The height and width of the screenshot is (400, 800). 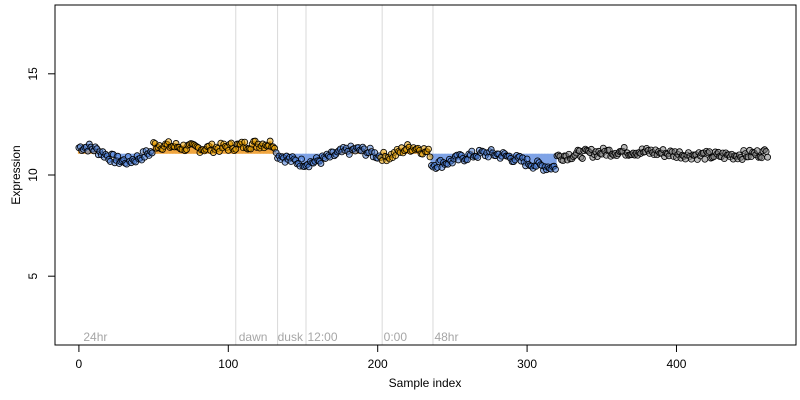 I want to click on y-tick-label: 15, so click(x=33, y=74).